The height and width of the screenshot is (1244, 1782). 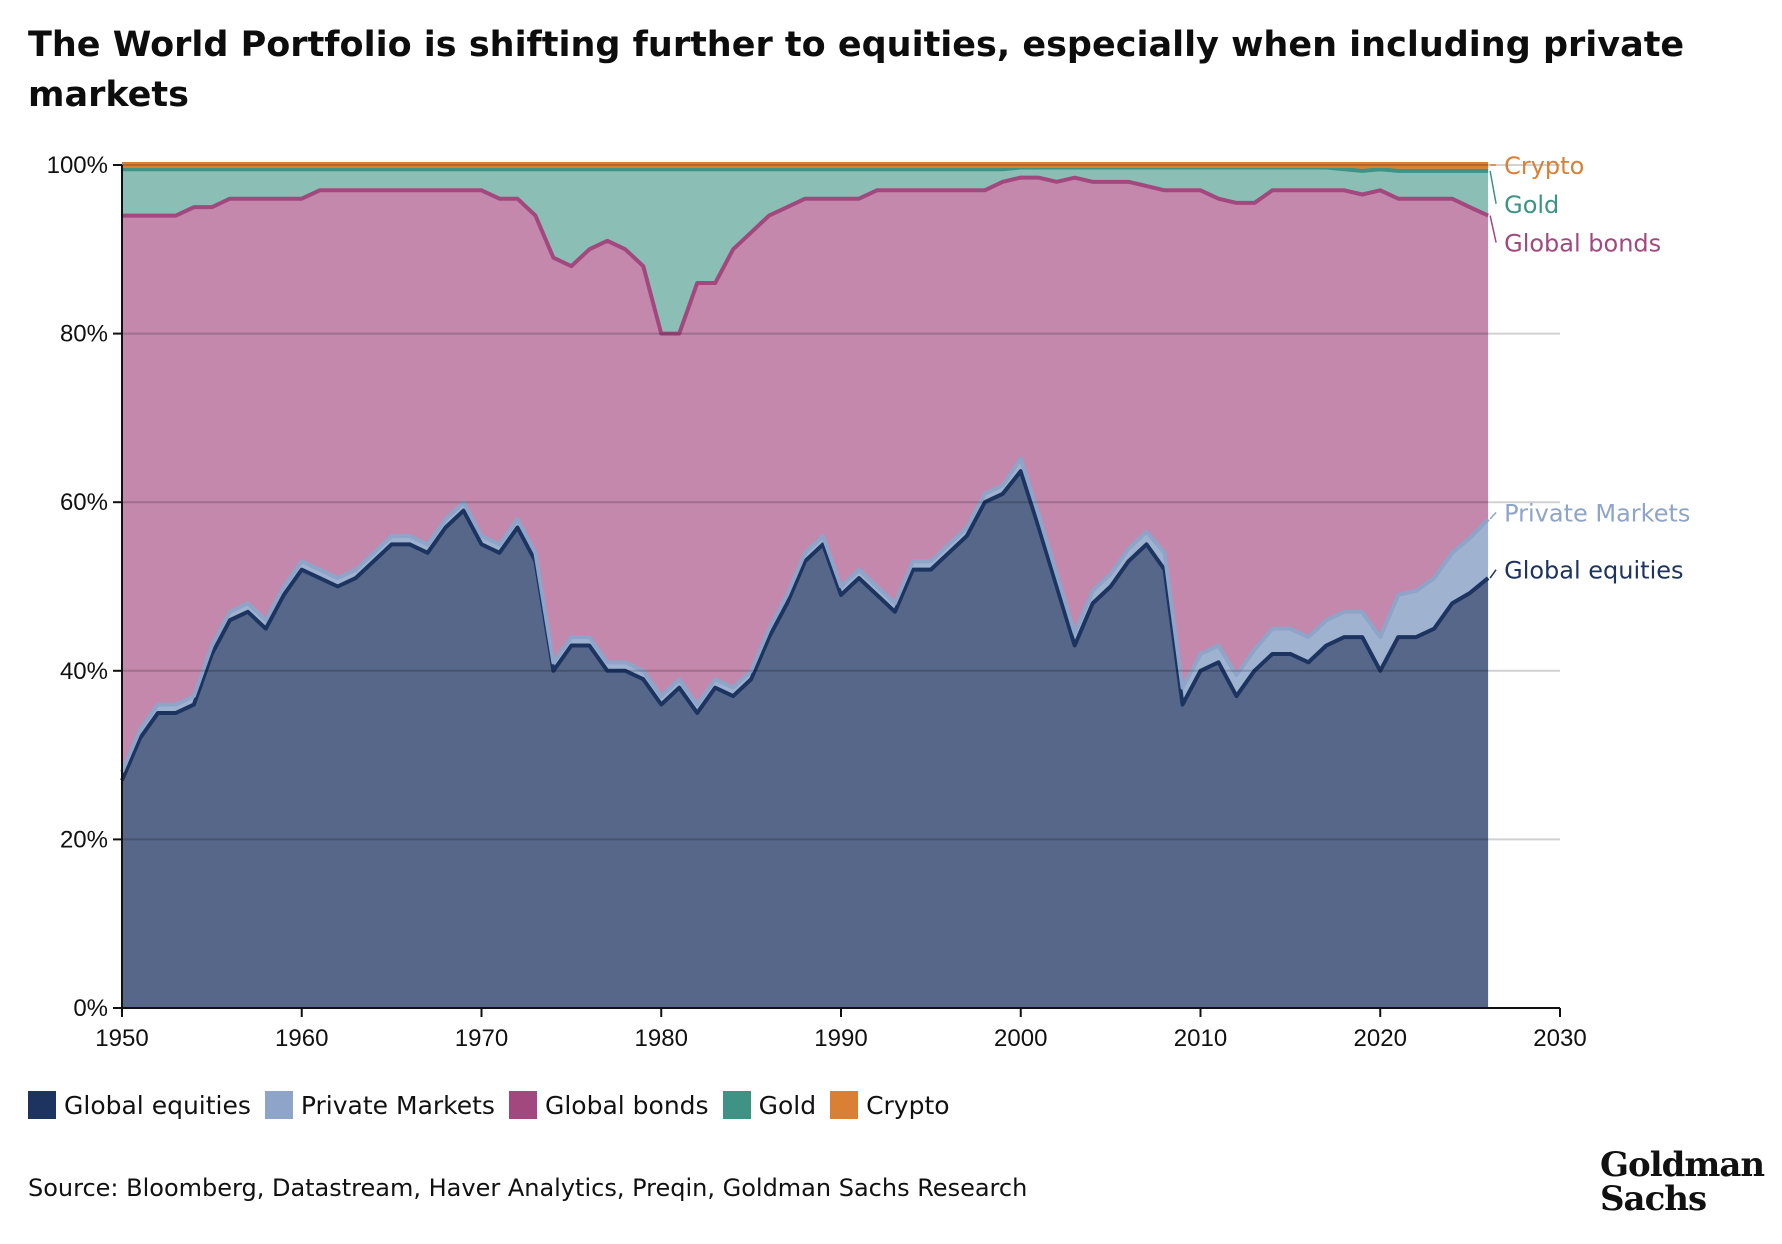 What do you see at coordinates (1597, 513) in the screenshot?
I see `end-label-private-markets: Private Markets` at bounding box center [1597, 513].